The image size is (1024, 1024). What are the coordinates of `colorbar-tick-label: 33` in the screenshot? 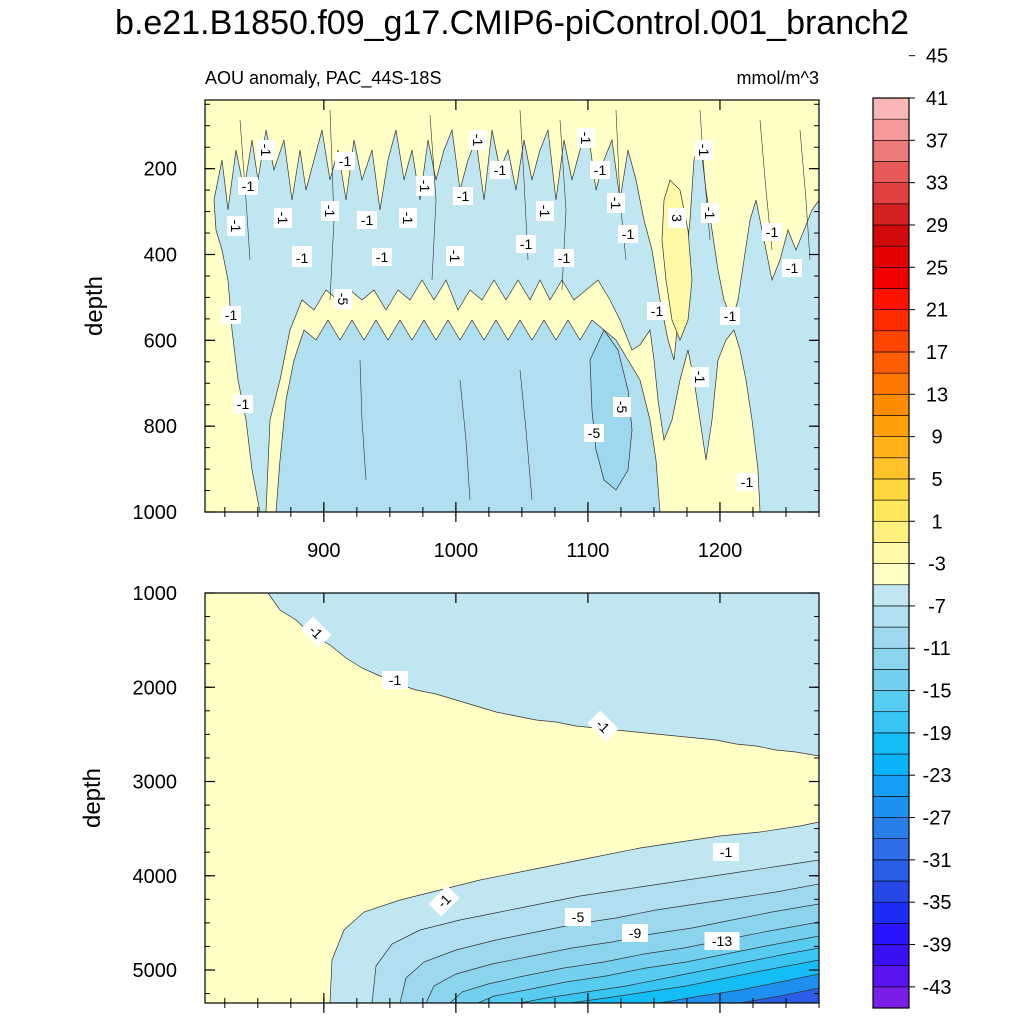 It's located at (937, 184).